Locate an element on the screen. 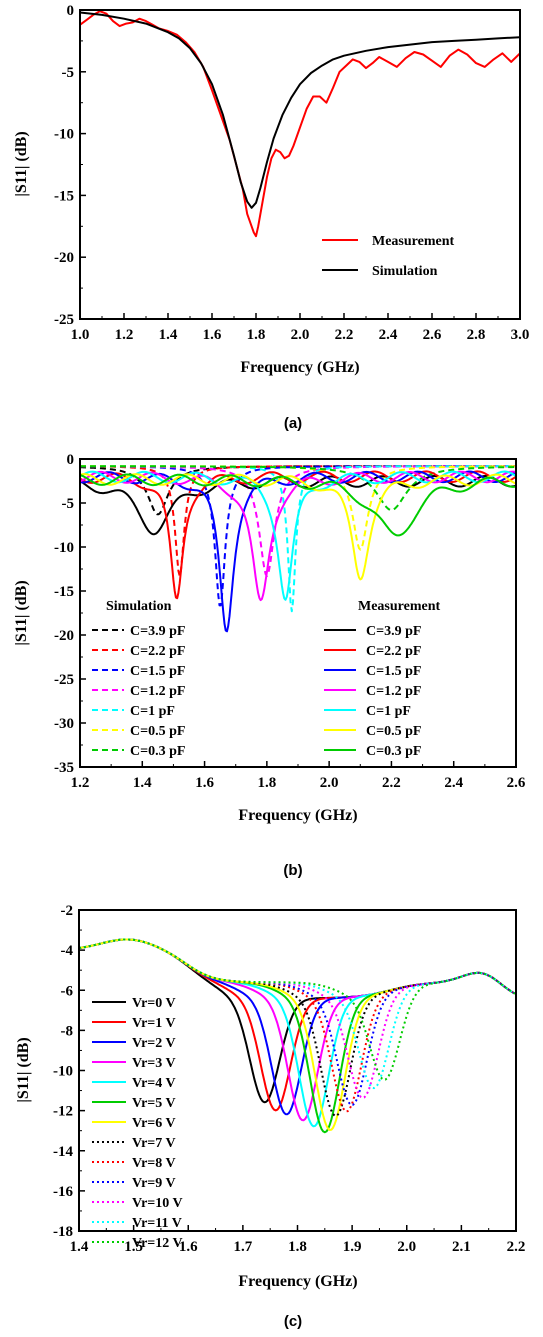 Image resolution: width=543 pixels, height=1337 pixels. legend-c-label-5: Vr=5 V is located at coordinates (154, 1103).